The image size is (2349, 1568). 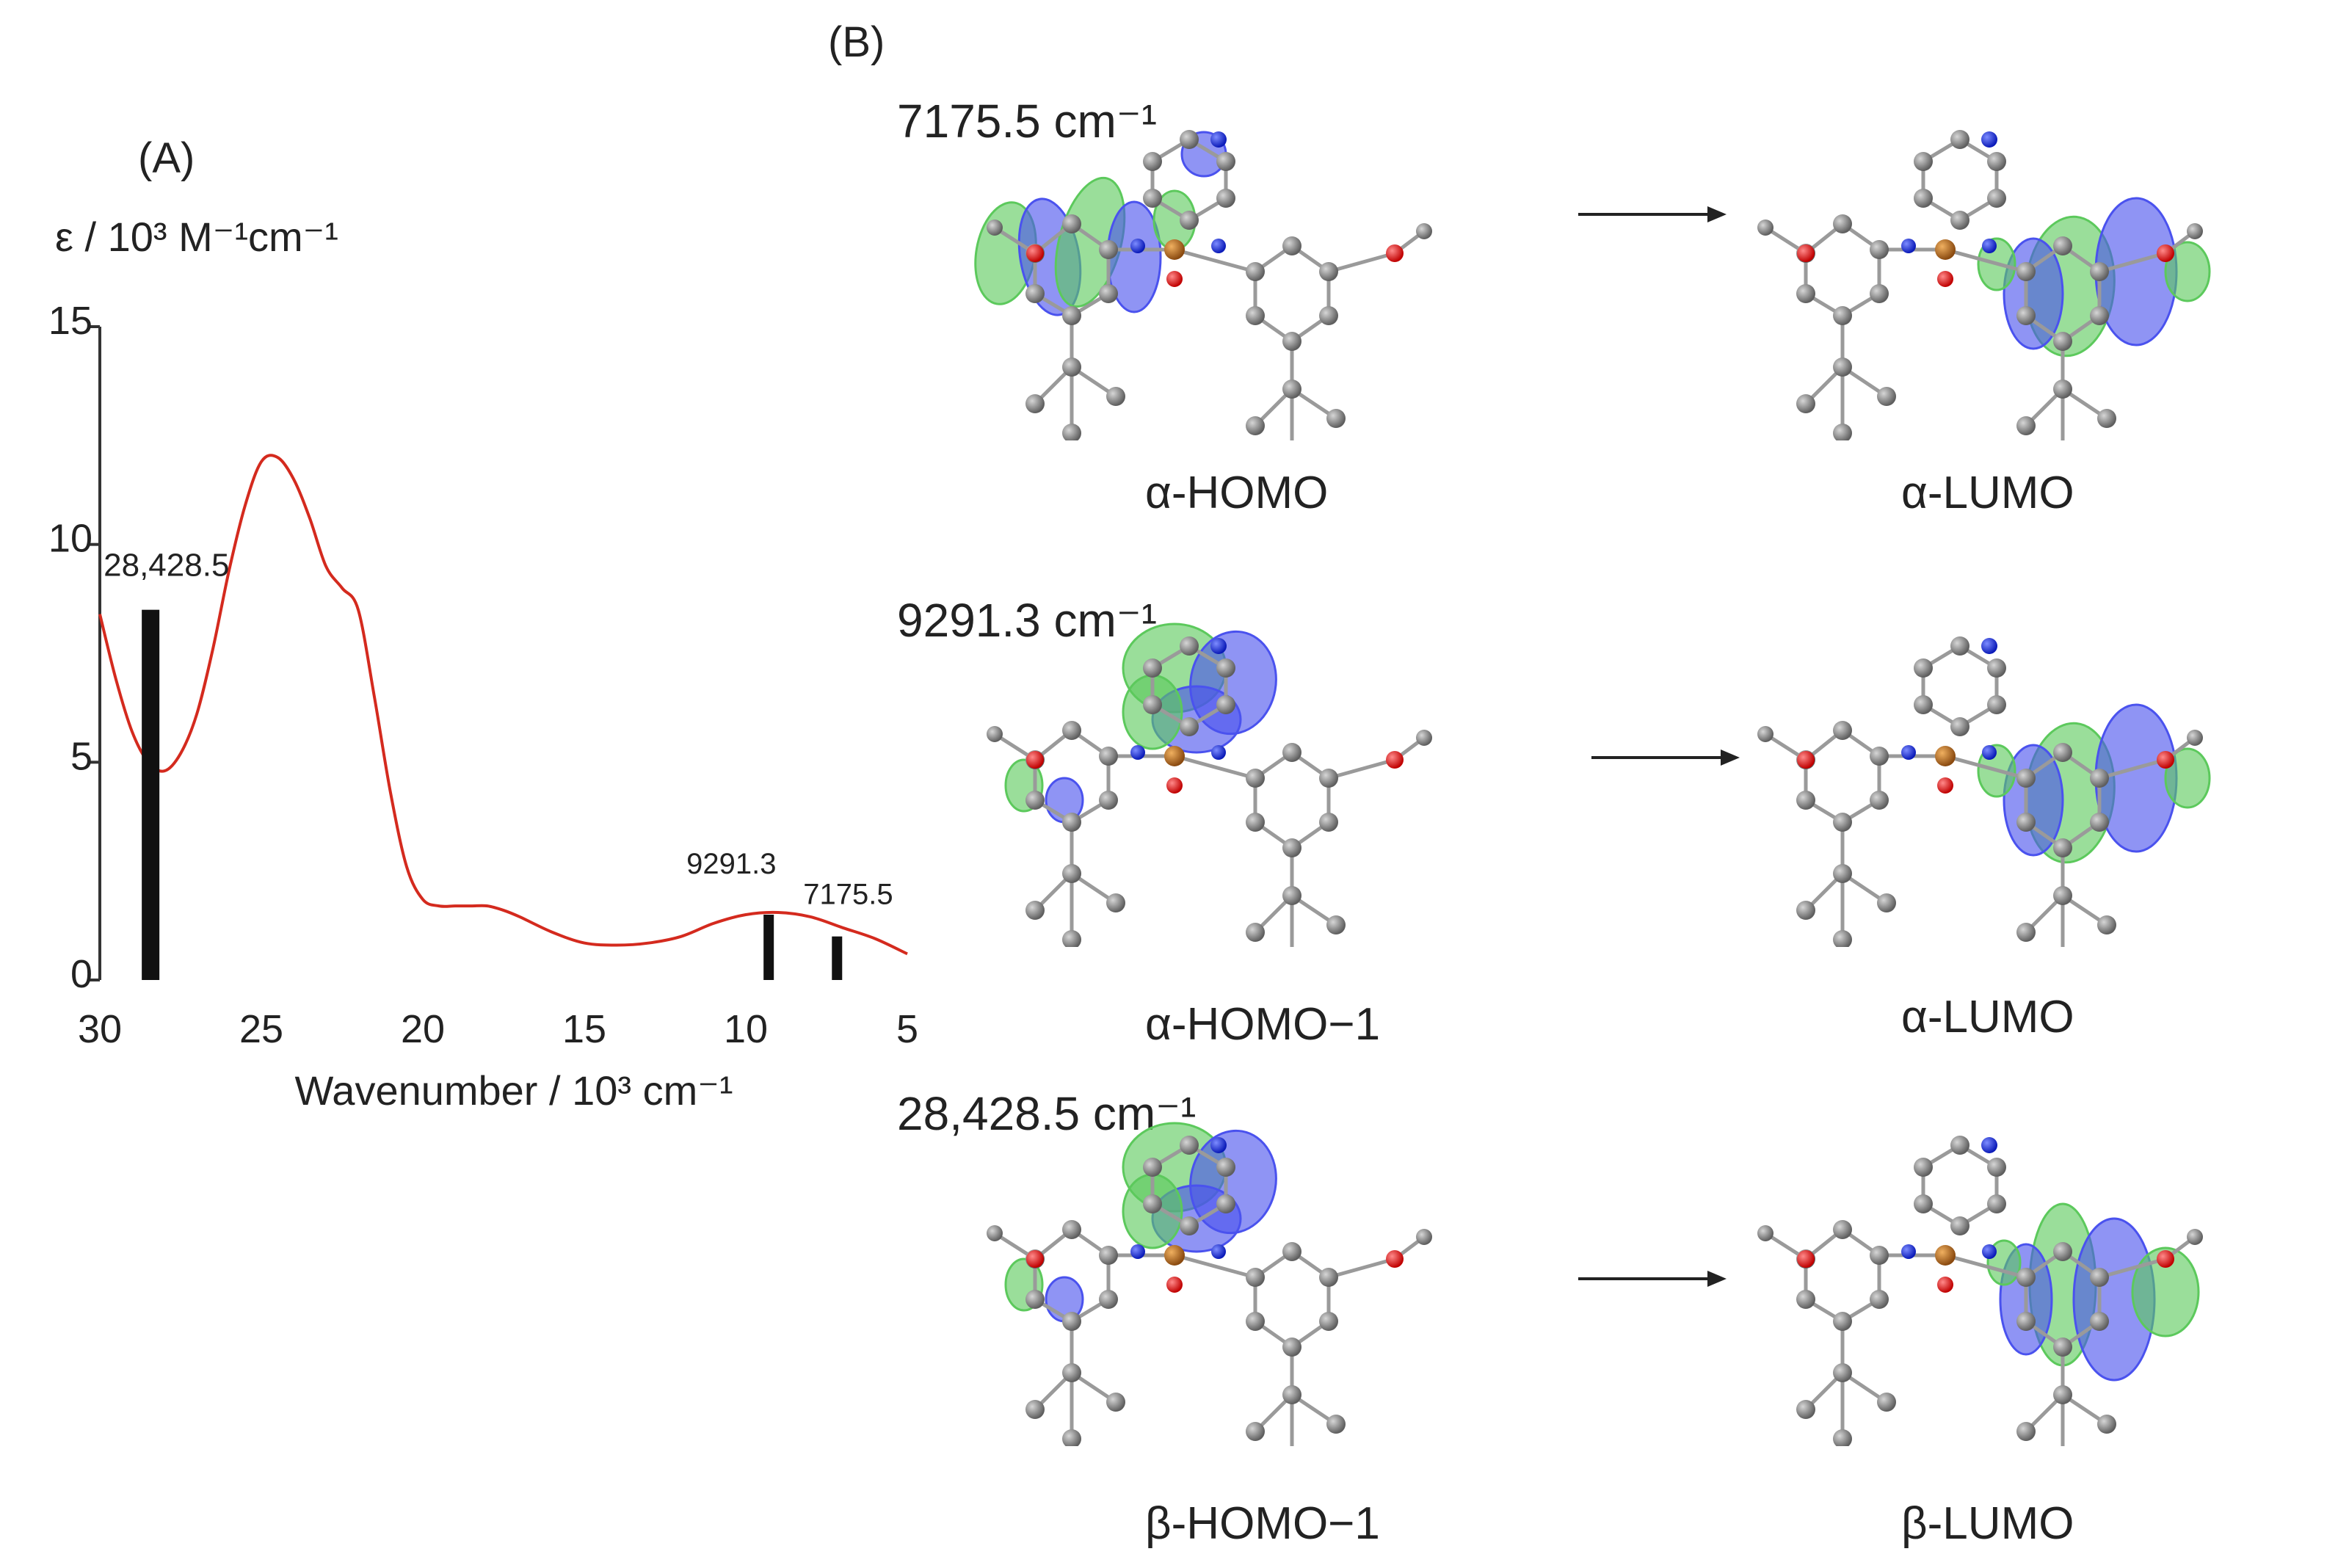 I want to click on x-tick-label: 15, so click(x=584, y=1029).